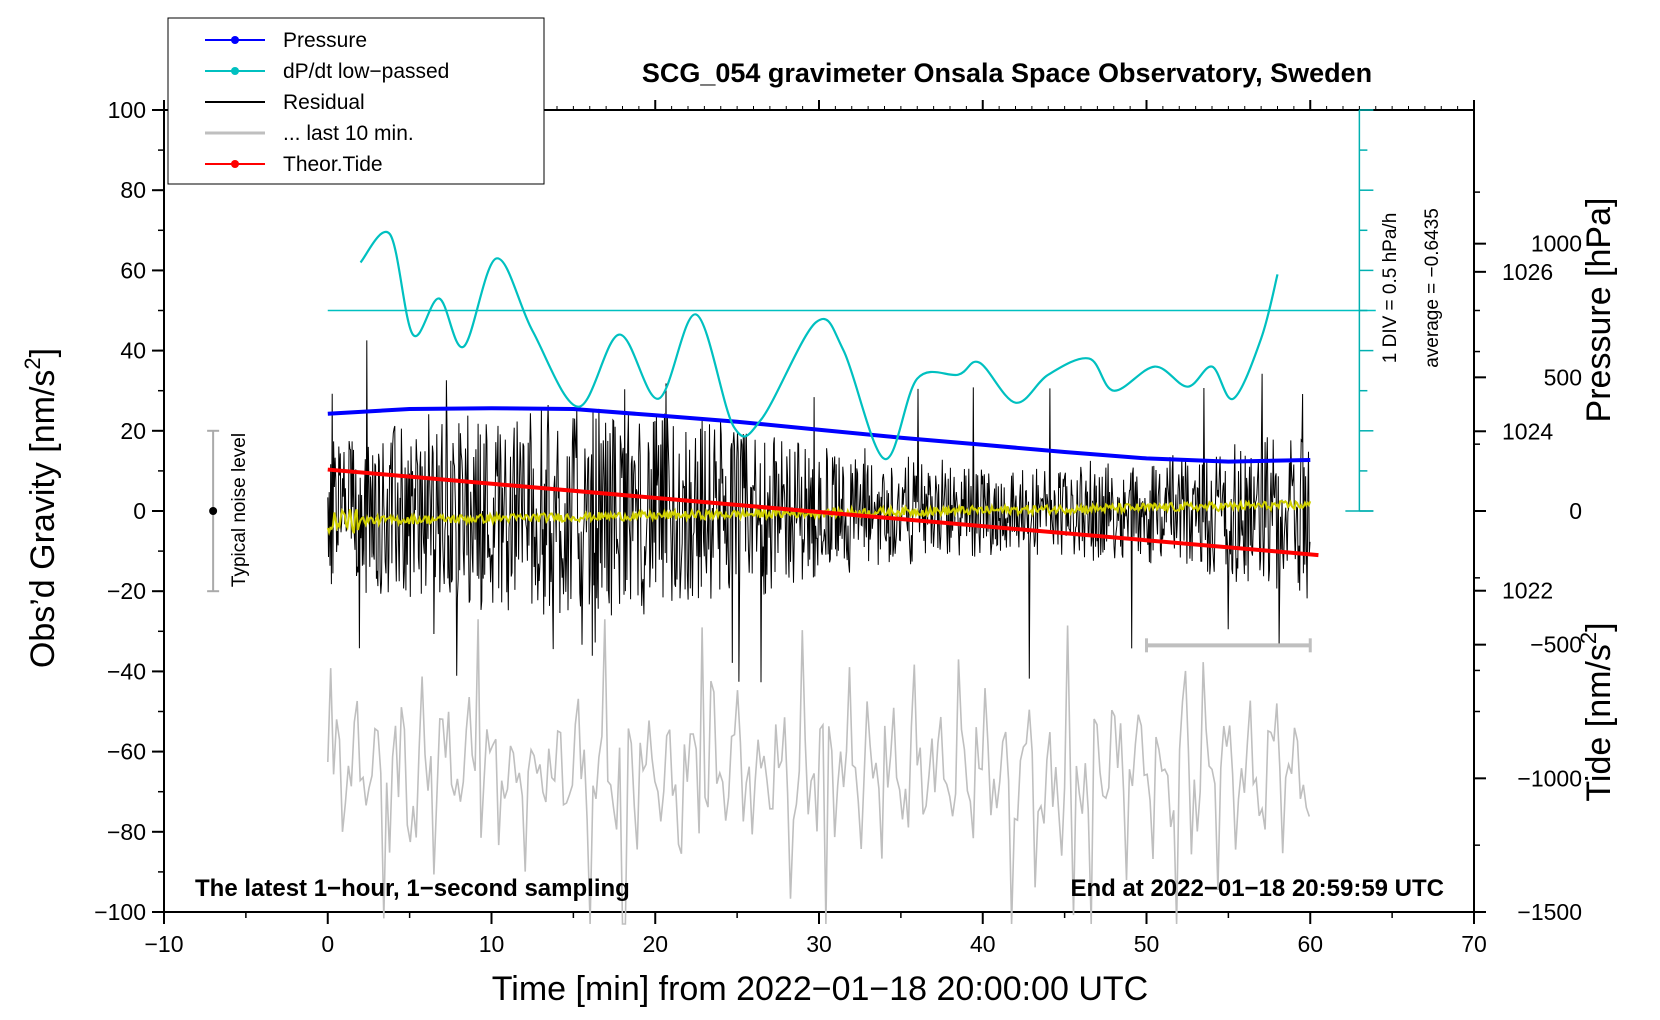  What do you see at coordinates (655, 944) in the screenshot?
I see `x-tick-label: 20` at bounding box center [655, 944].